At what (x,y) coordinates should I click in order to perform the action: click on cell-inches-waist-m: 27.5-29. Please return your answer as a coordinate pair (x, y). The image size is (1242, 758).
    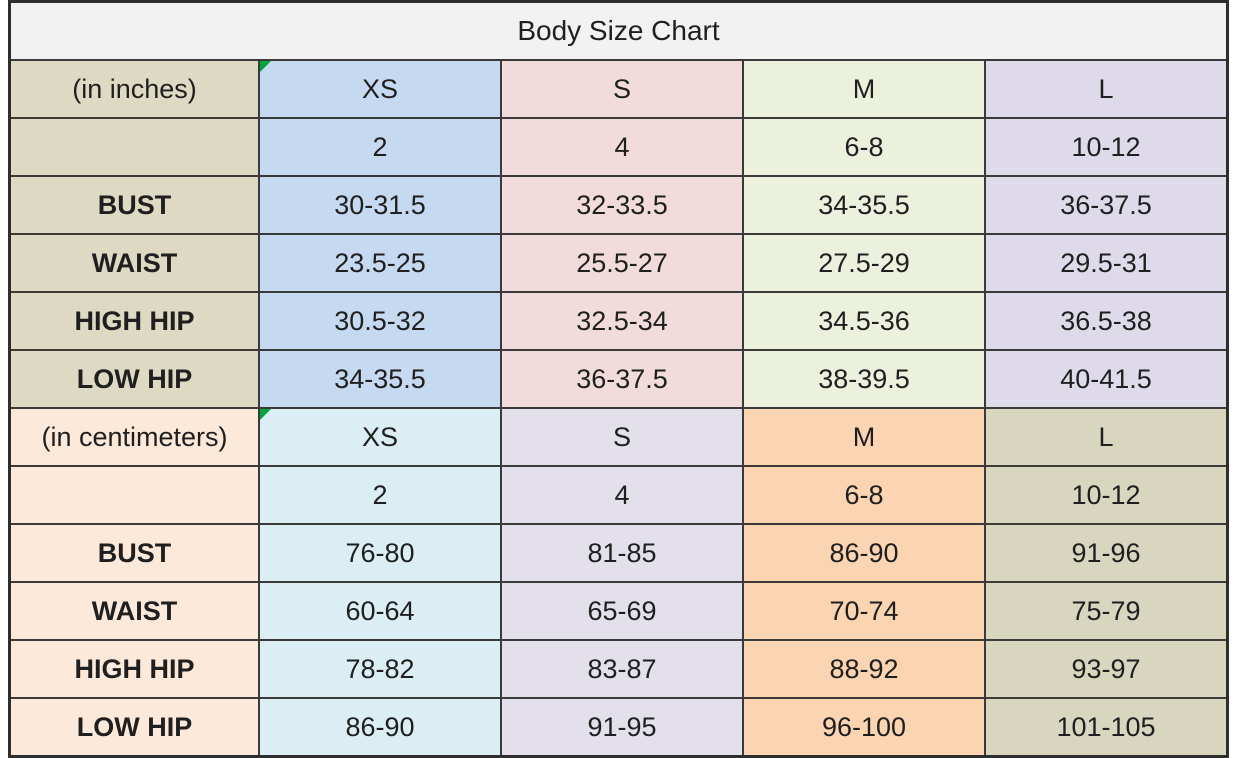
    Looking at the image, I should click on (864, 263).